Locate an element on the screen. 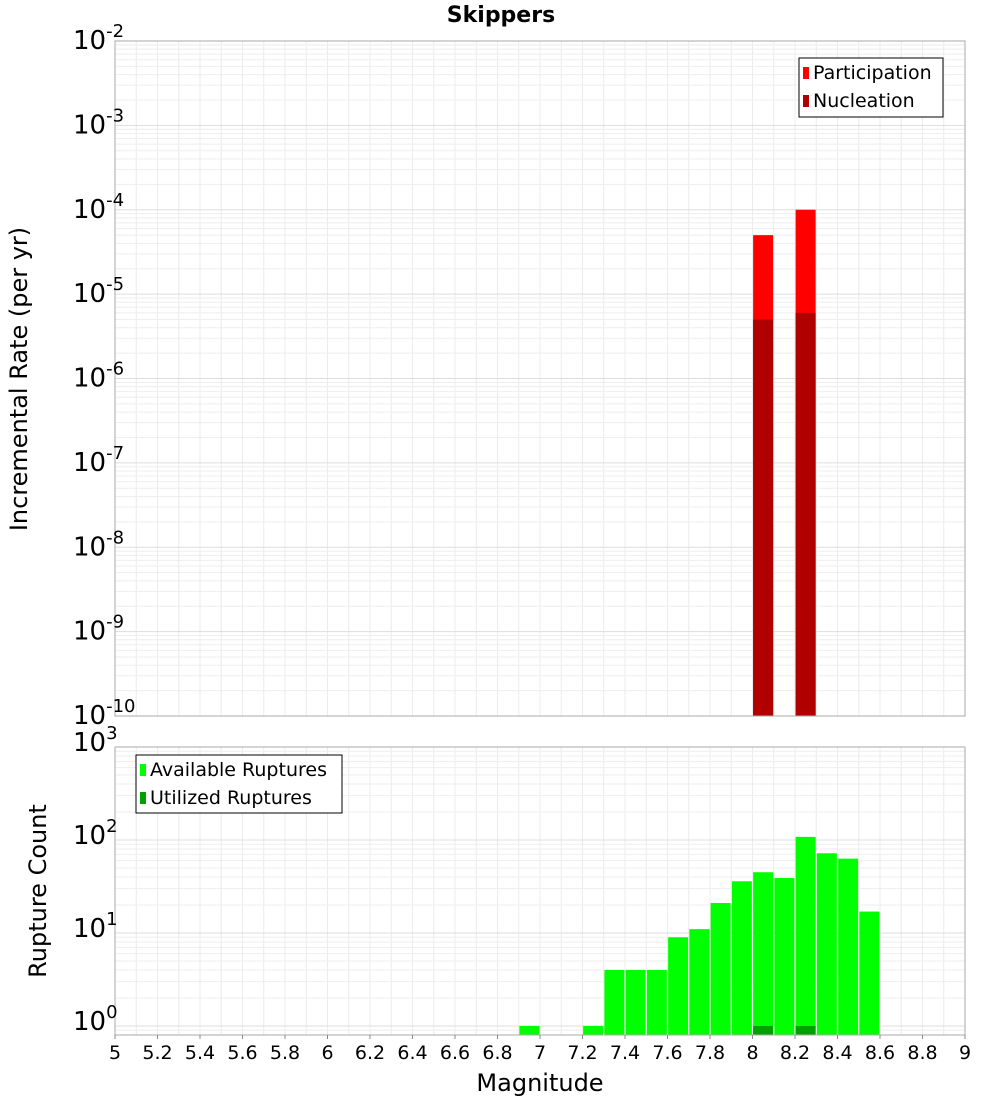 This screenshot has height=1100, width=1000. count-legend-box is located at coordinates (239, 784).